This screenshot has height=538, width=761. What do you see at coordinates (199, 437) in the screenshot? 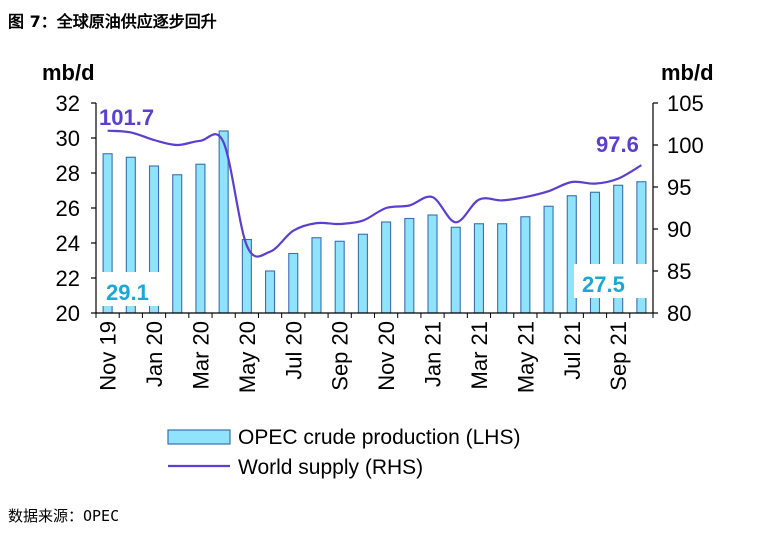
I see `legend-bar-swatch` at bounding box center [199, 437].